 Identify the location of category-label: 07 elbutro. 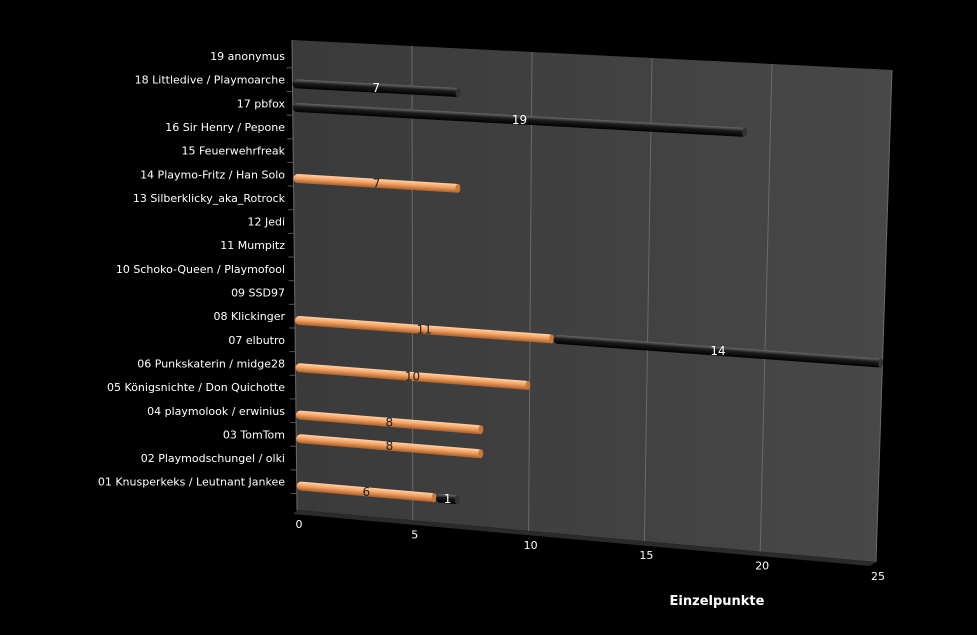
(256, 340).